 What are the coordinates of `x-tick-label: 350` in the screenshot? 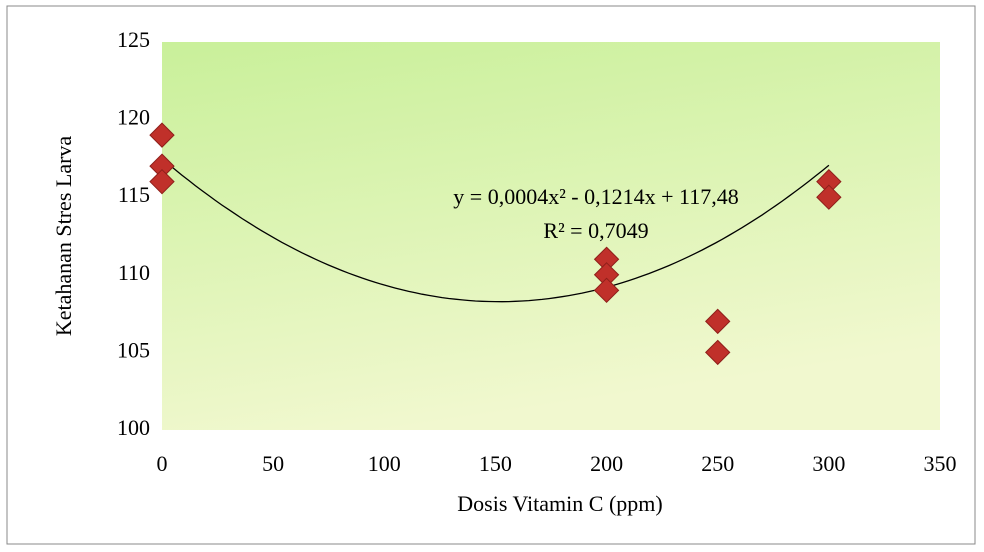 It's located at (940, 463).